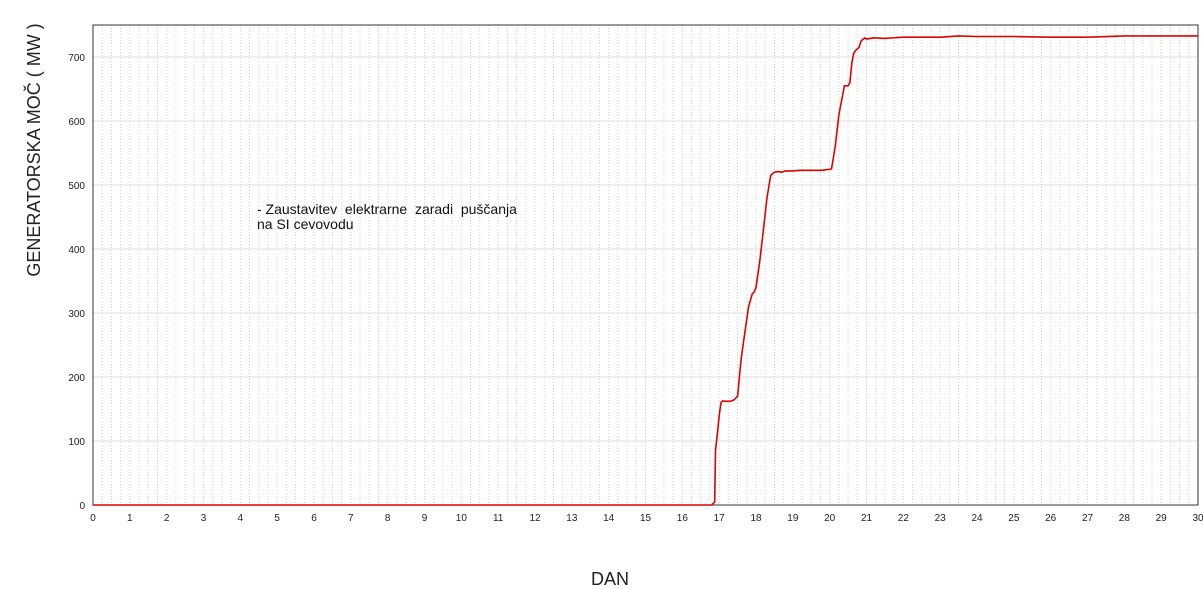  I want to click on x-tick-label: 24, so click(977, 518).